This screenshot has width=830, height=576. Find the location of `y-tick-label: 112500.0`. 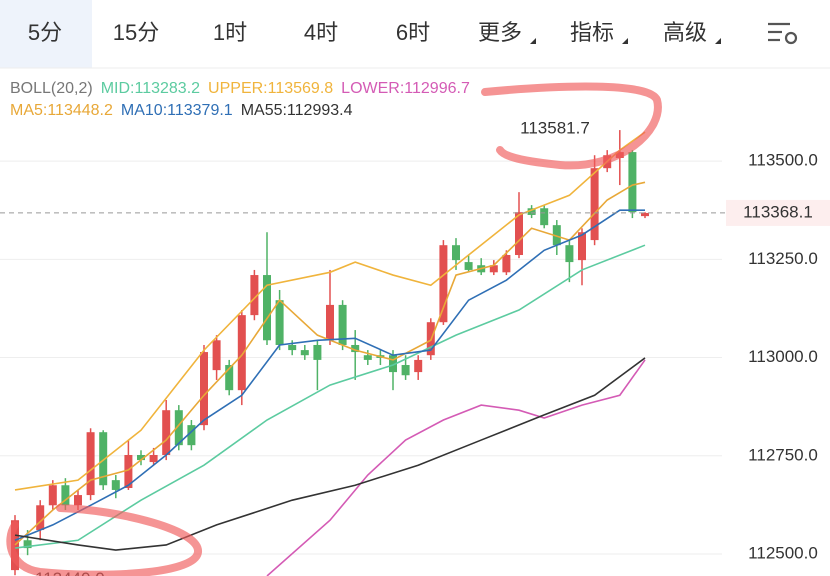

y-tick-label: 112500.0 is located at coordinates (783, 552).